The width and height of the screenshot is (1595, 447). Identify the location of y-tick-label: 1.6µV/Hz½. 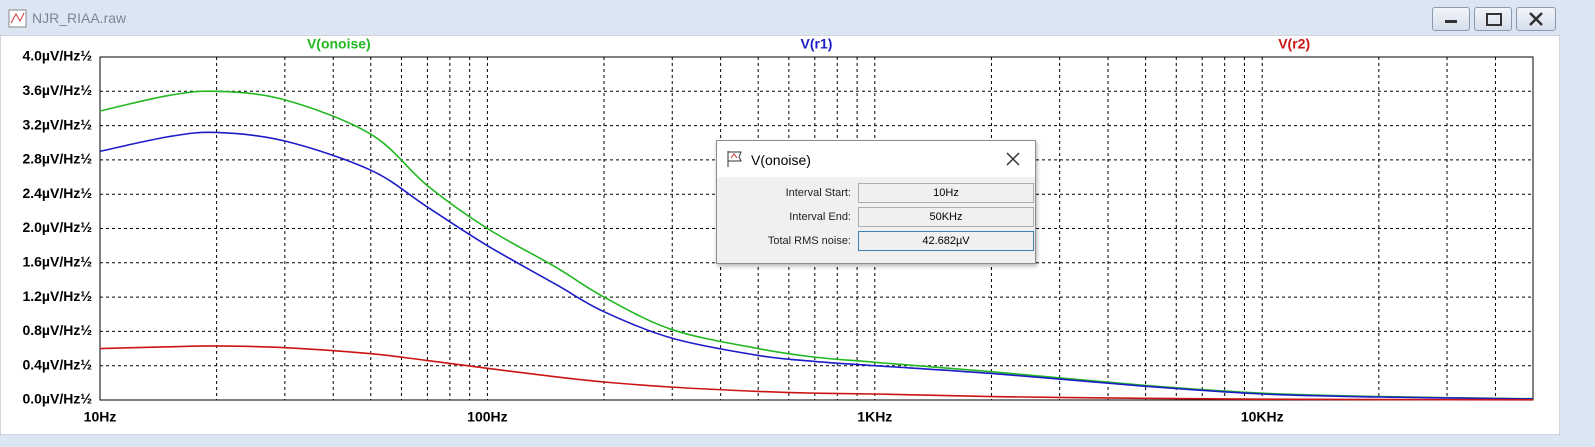
(57, 262).